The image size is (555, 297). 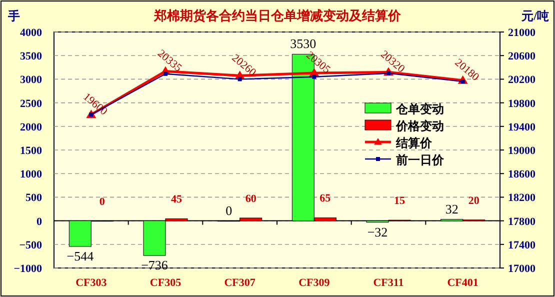 What do you see at coordinates (534, 16) in the screenshot?
I see `y2-axis-title: 元/吨` at bounding box center [534, 16].